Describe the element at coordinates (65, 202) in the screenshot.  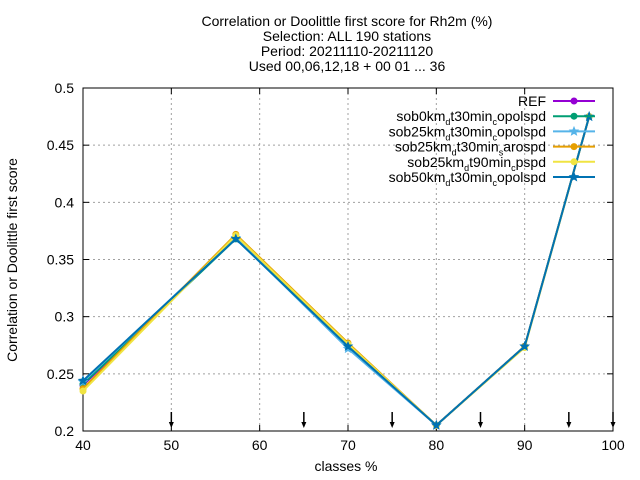
I see `y-tick-label: 0.4` at that location.